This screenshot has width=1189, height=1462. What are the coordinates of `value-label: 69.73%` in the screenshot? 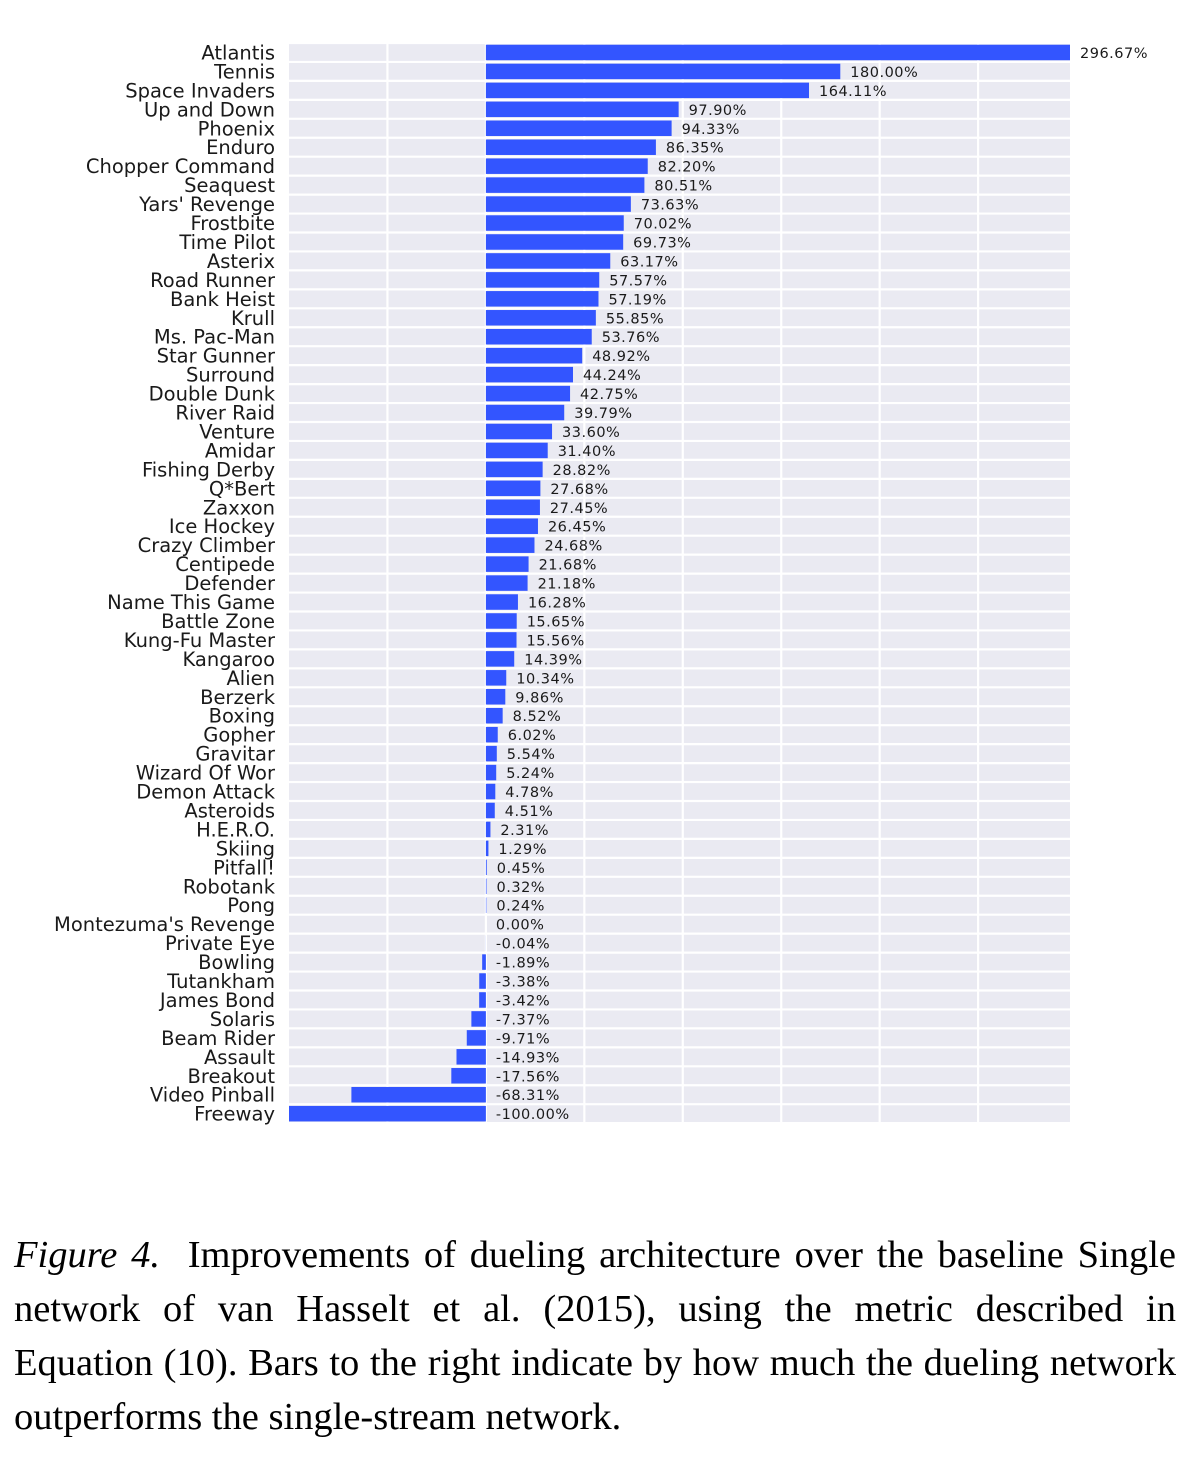 It's located at (662, 243).